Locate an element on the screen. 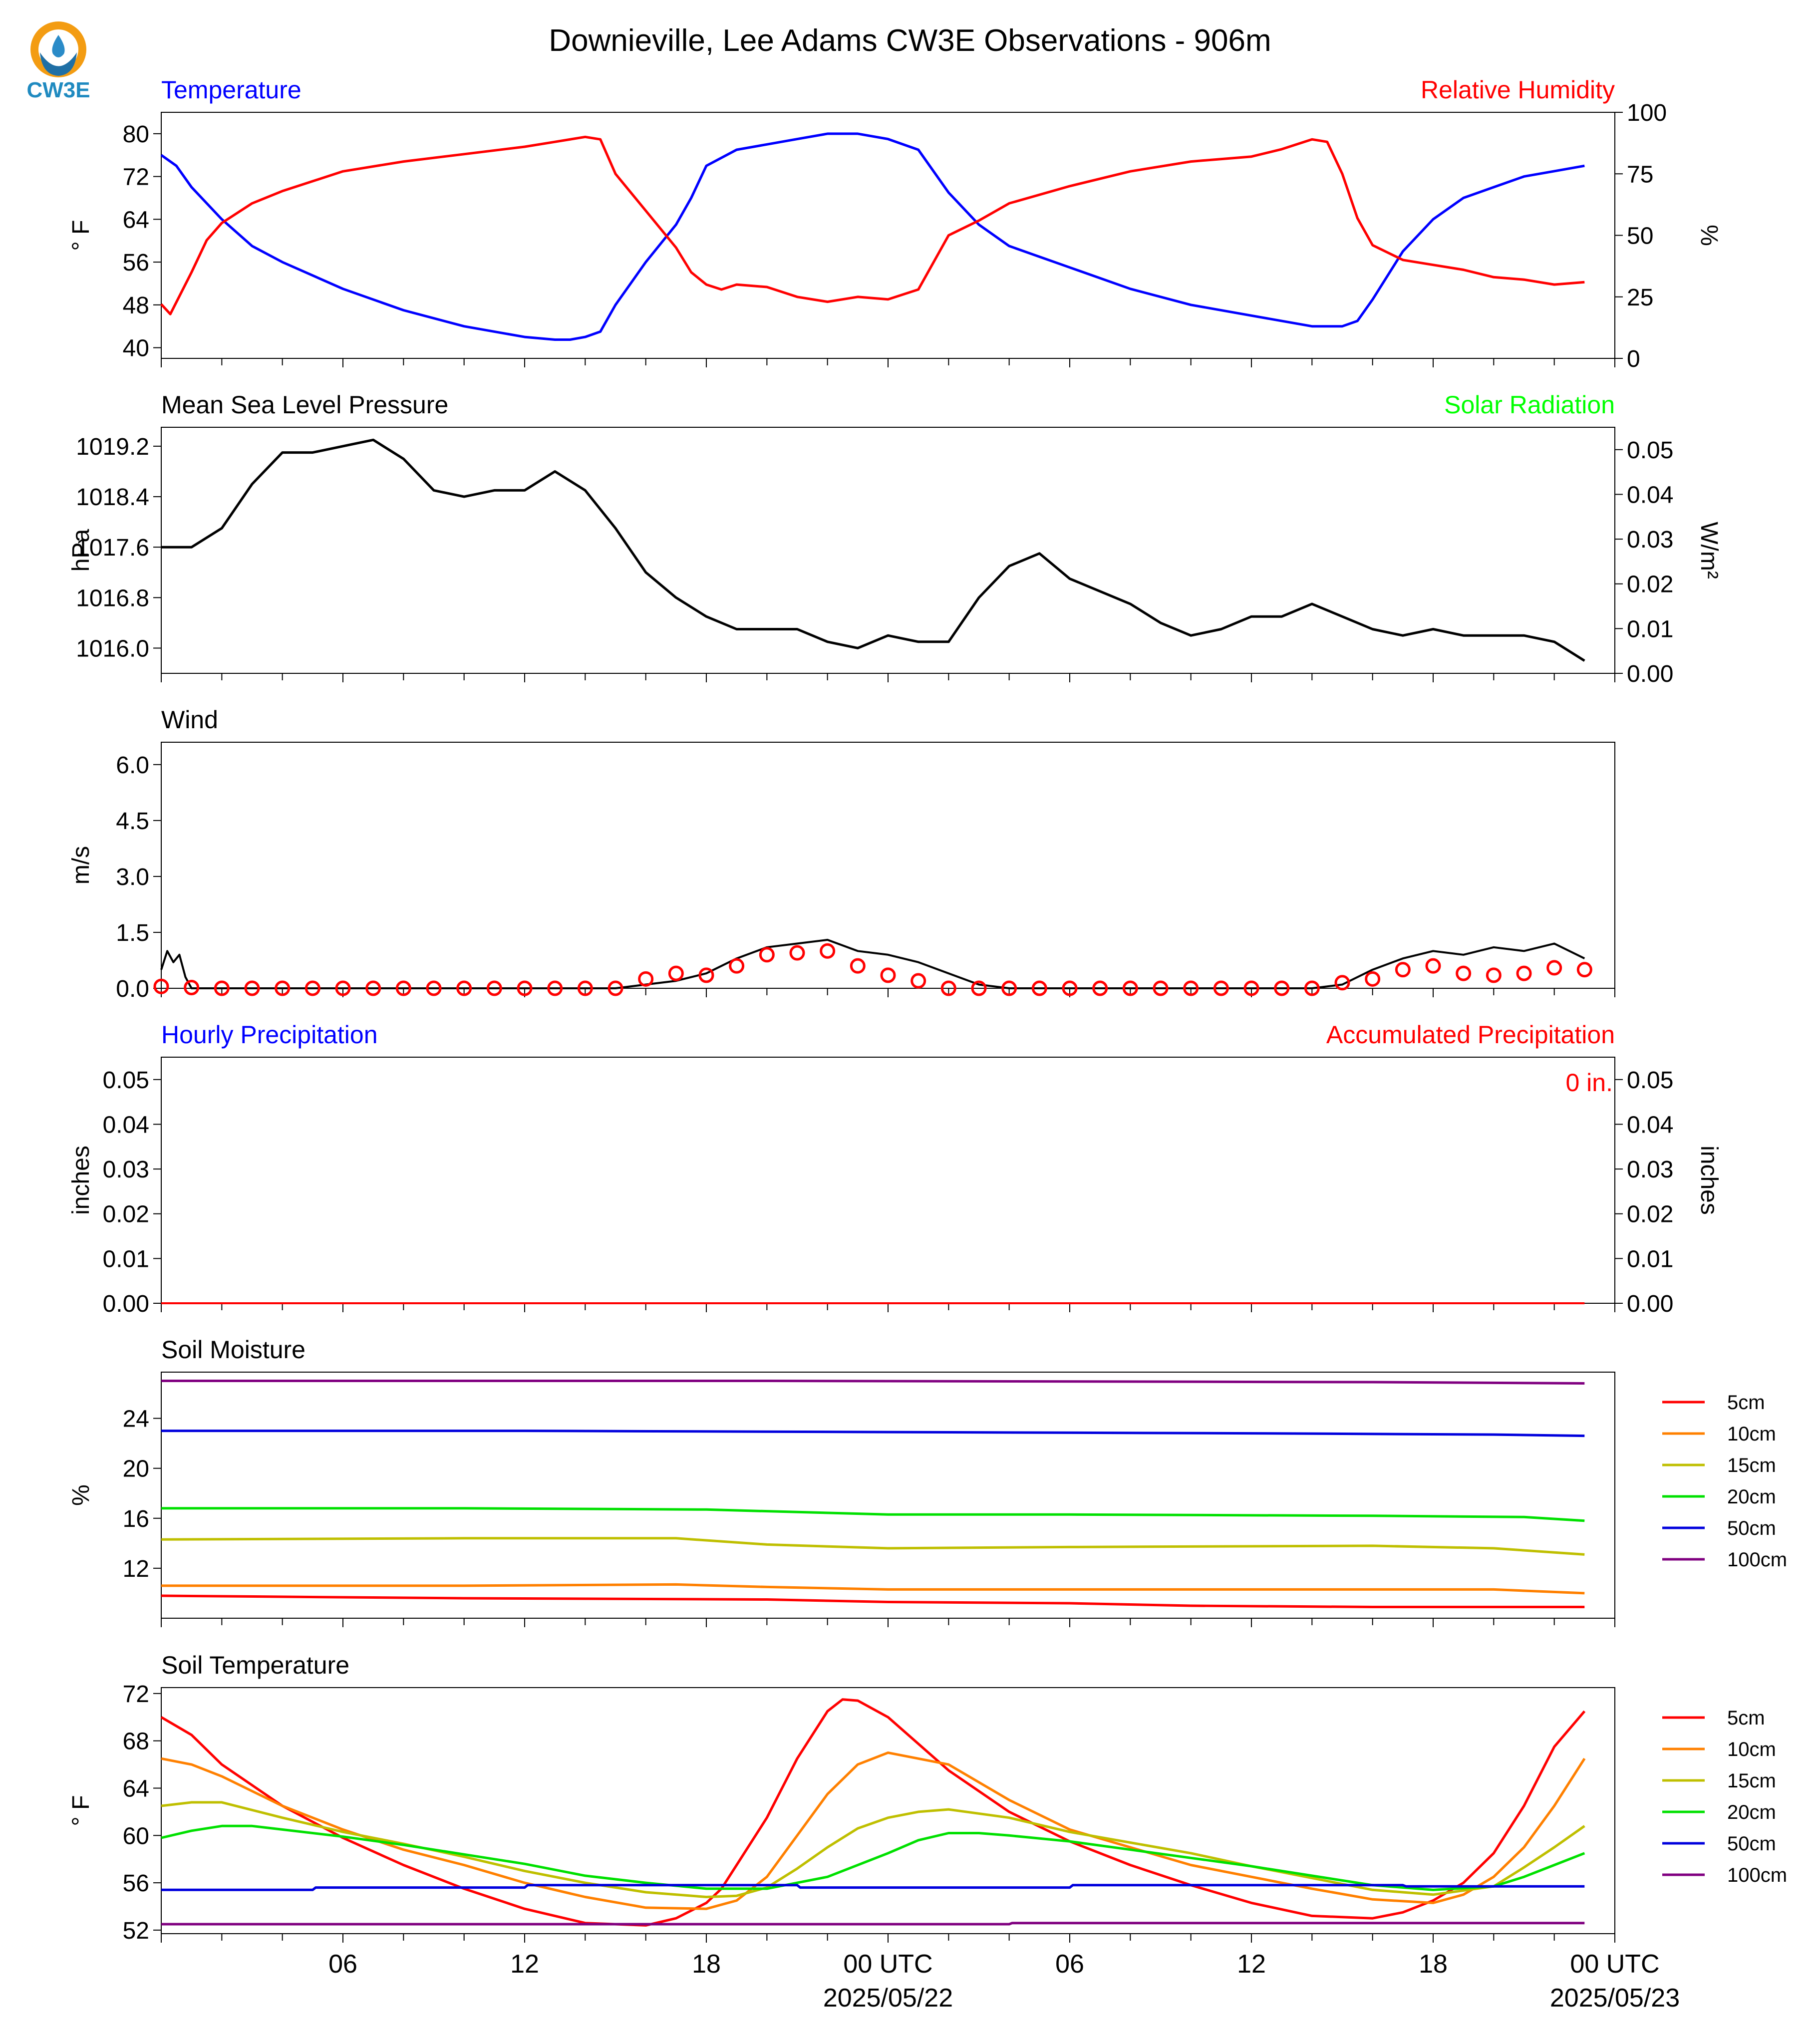 This screenshot has width=1820, height=2028. panel-title-right: Accumulated Precipitation is located at coordinates (1470, 1035).